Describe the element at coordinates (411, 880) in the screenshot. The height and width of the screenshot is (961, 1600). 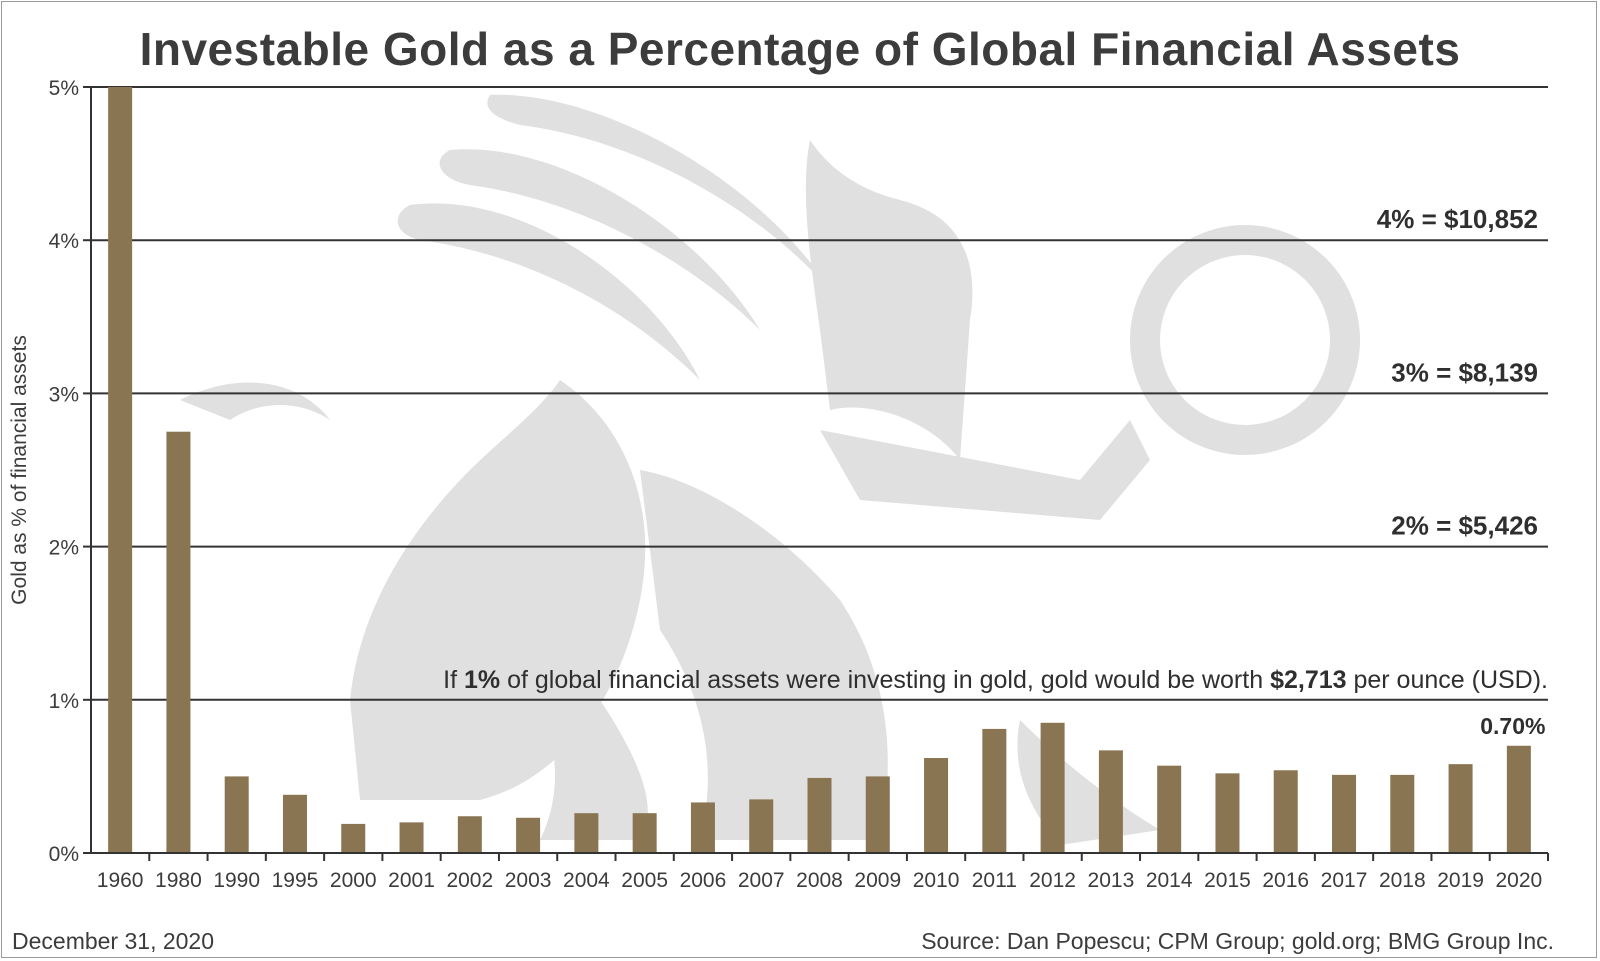
I see `x-tick-label: 2001` at that location.